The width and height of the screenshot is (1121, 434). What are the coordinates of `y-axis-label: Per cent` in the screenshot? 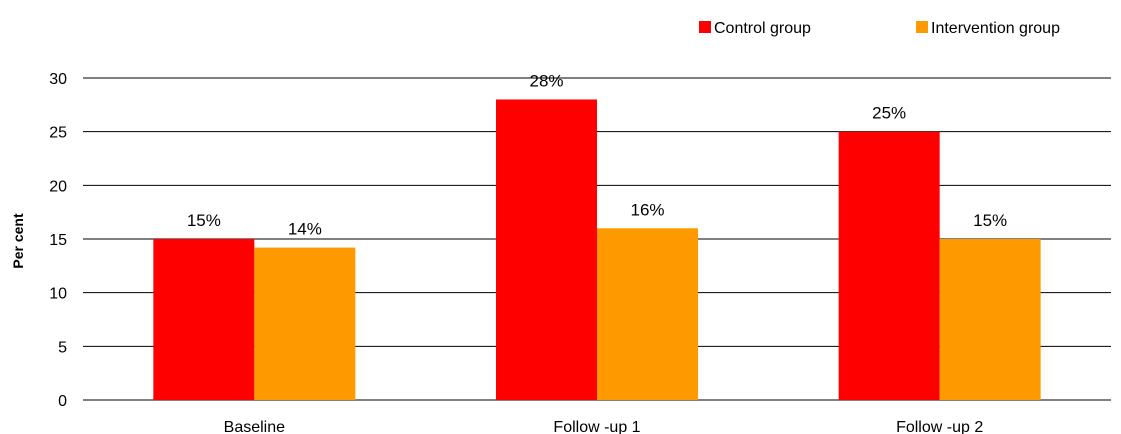 It's located at (18, 241).